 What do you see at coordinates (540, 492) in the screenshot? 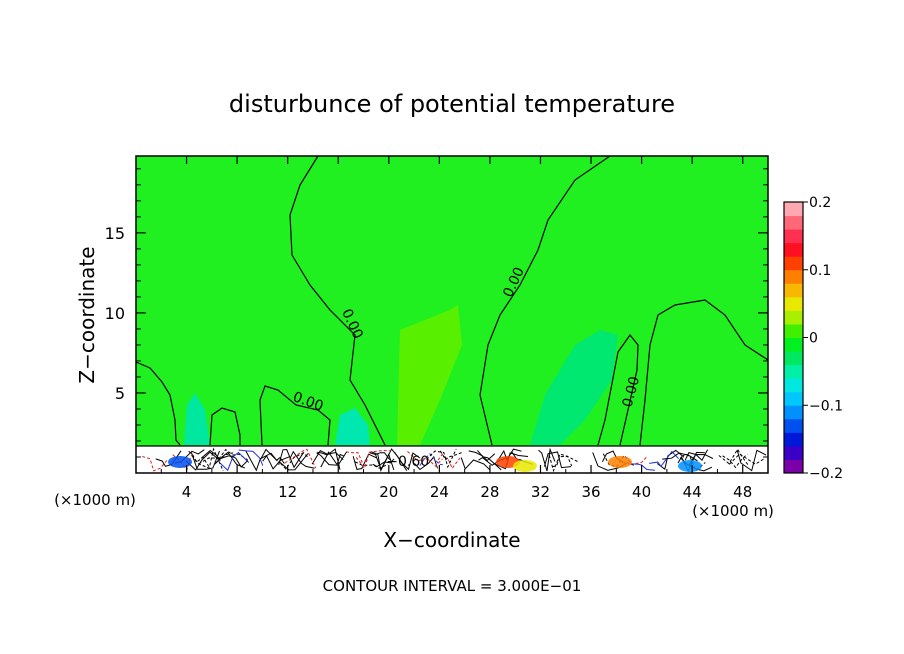
I see `x-tick-label: 32` at bounding box center [540, 492].